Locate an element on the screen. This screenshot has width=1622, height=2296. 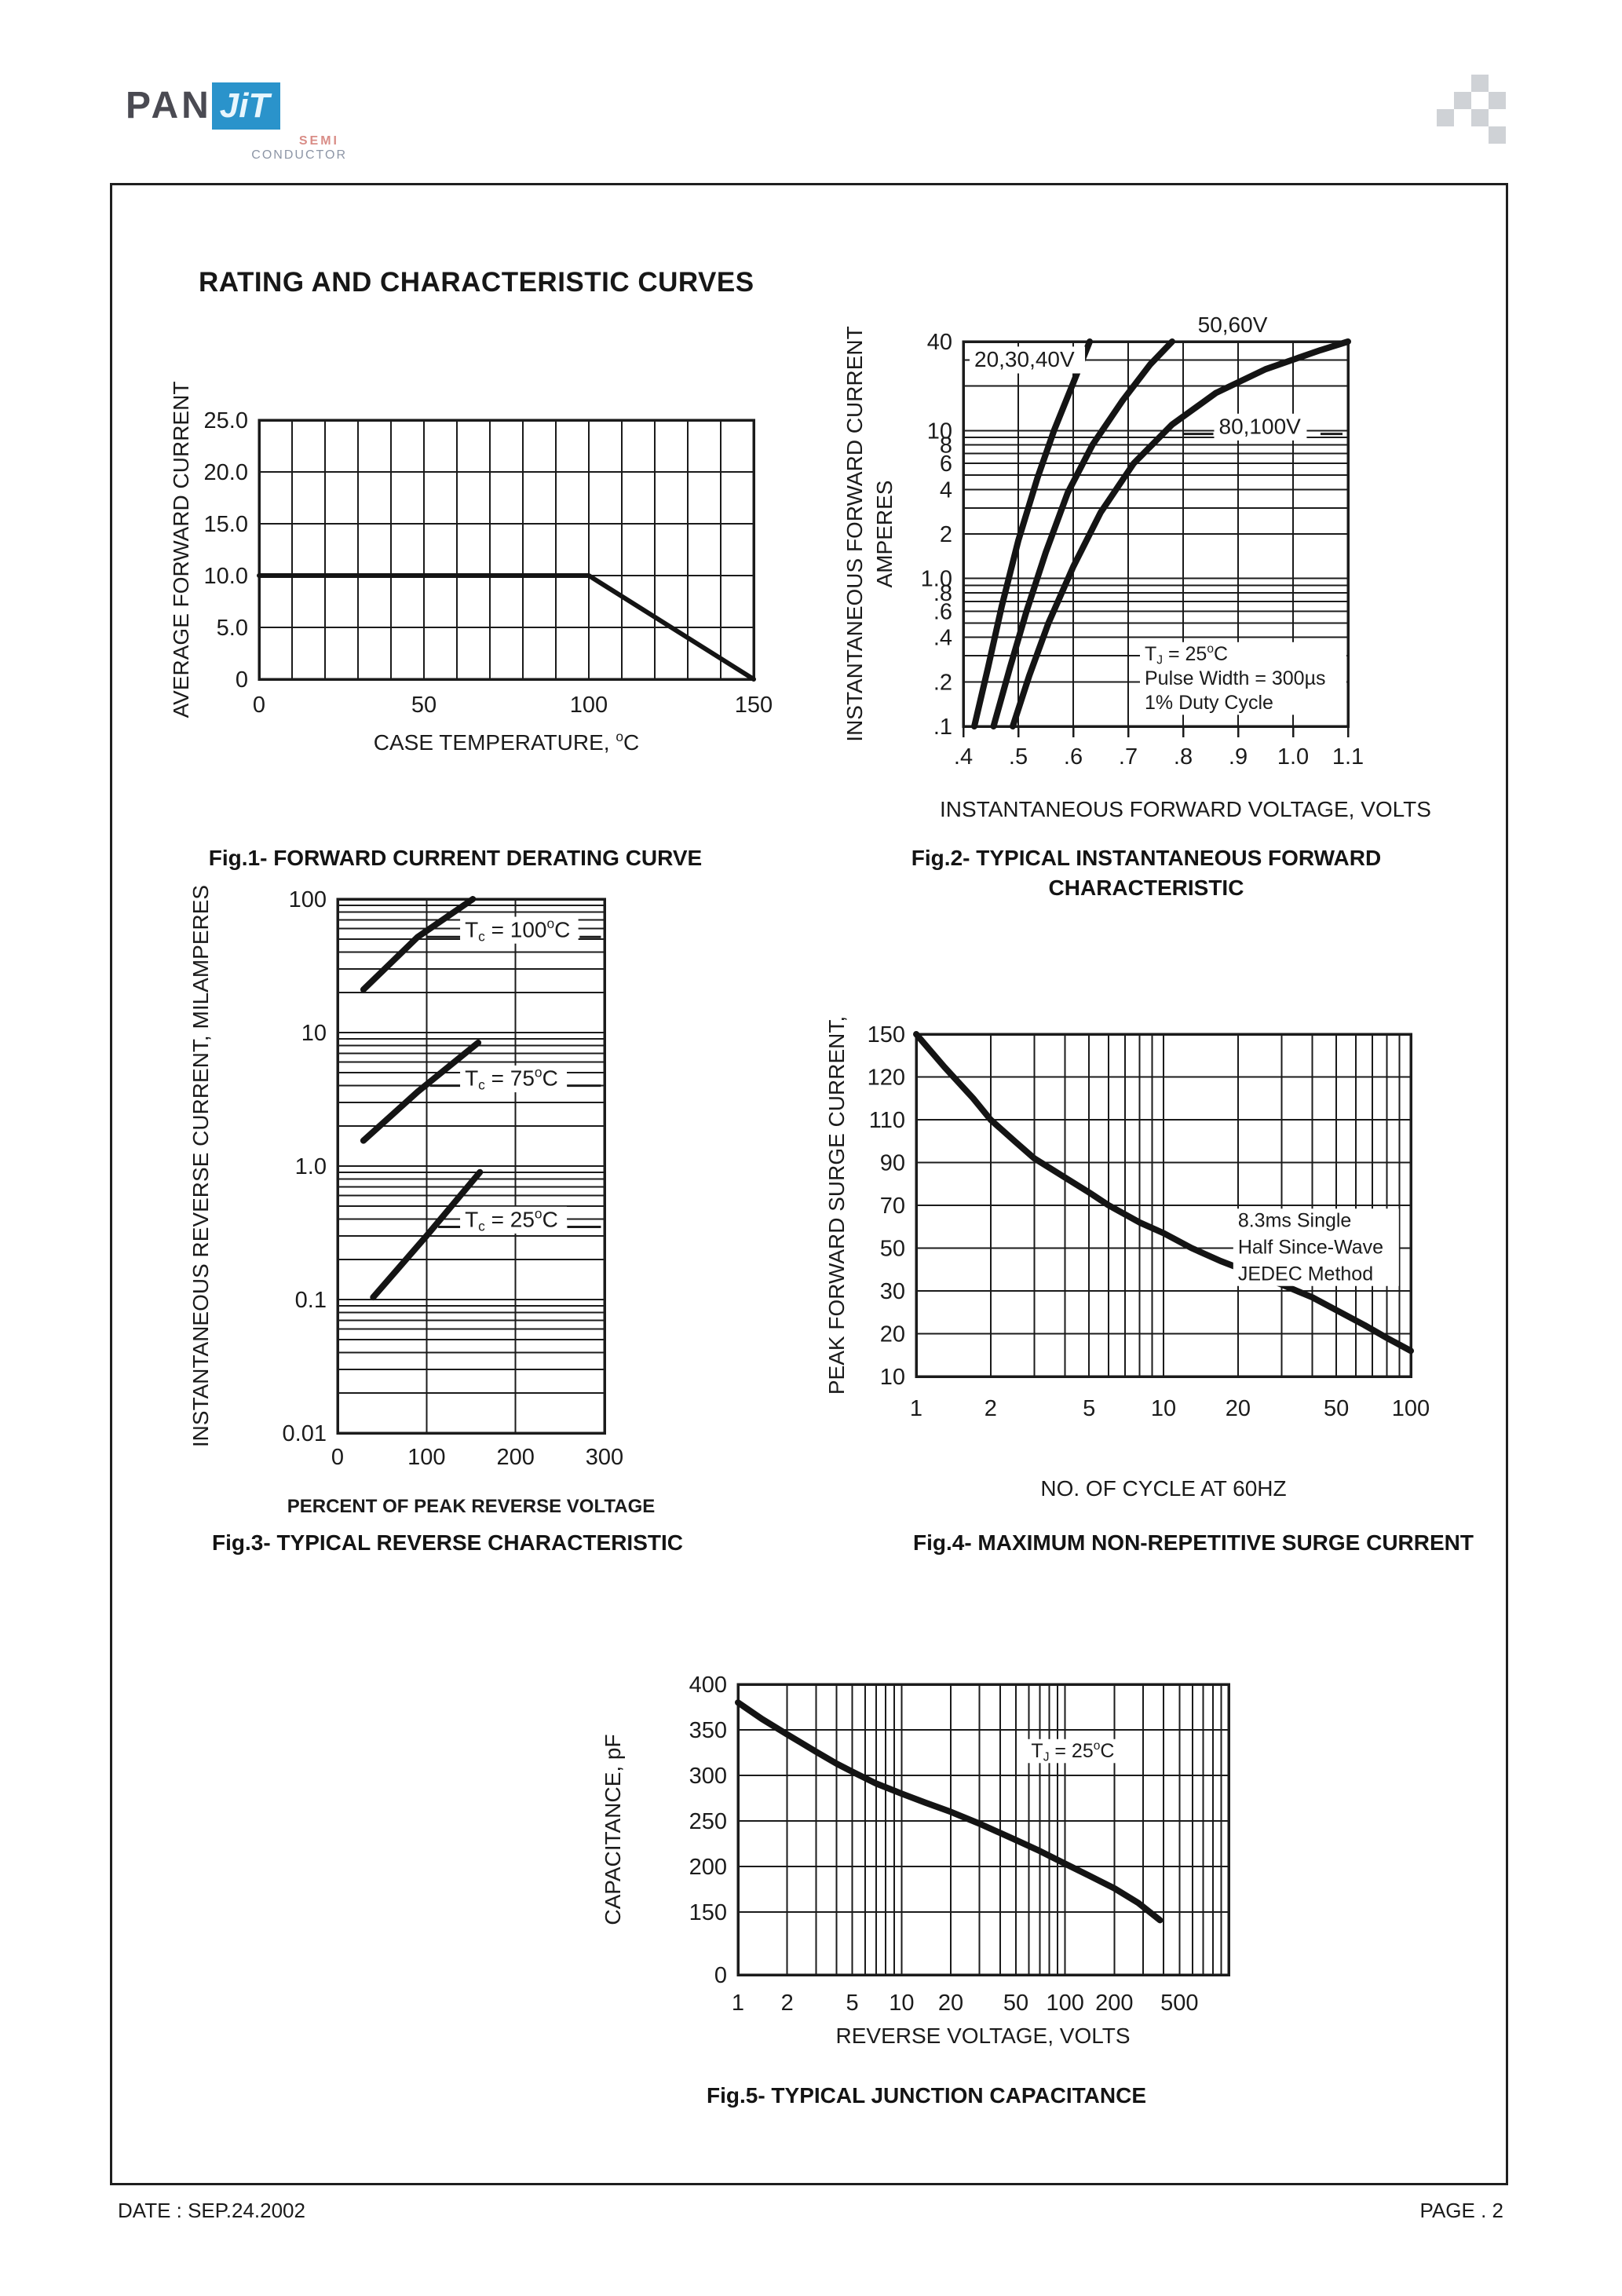
logo-text-conductor: CONDUCTOR is located at coordinates (299, 155).